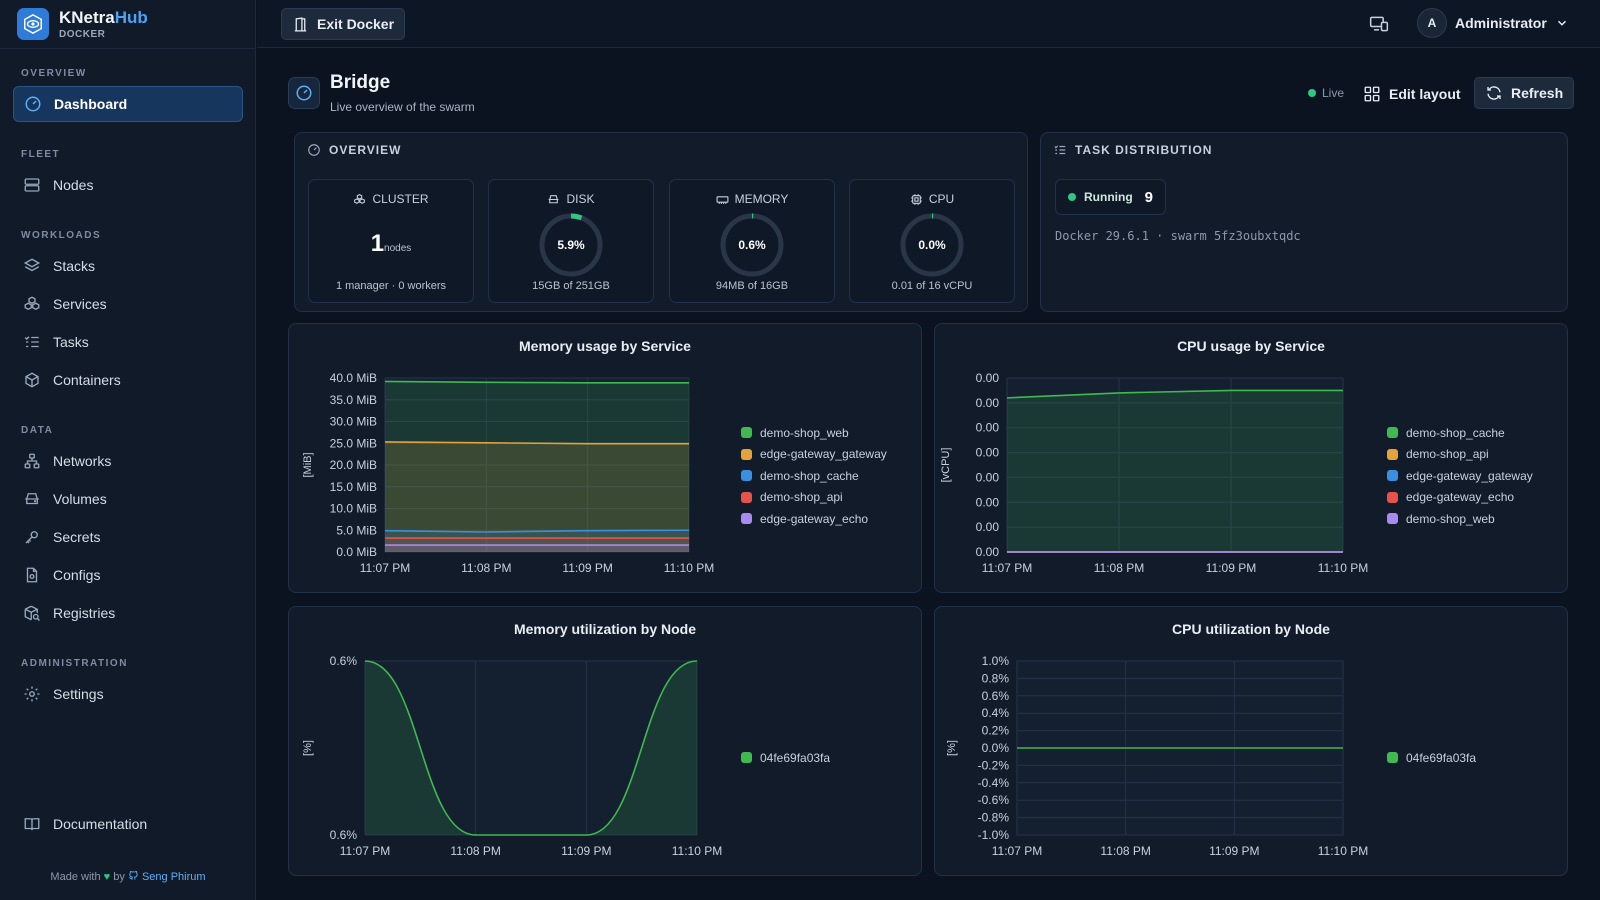 The width and height of the screenshot is (1600, 900). Describe the element at coordinates (536, 382) in the screenshot. I see `series-line-demo-shop_web` at that location.